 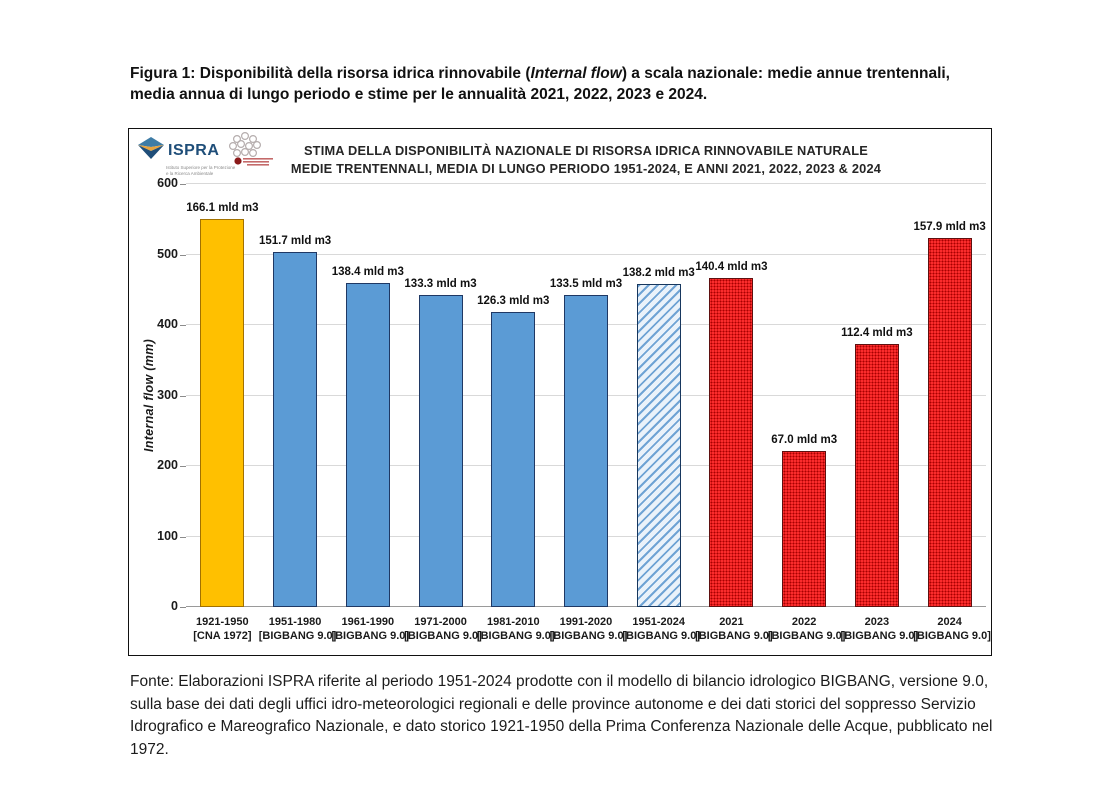 What do you see at coordinates (167, 253) in the screenshot?
I see `y-tick-label-500: 500` at bounding box center [167, 253].